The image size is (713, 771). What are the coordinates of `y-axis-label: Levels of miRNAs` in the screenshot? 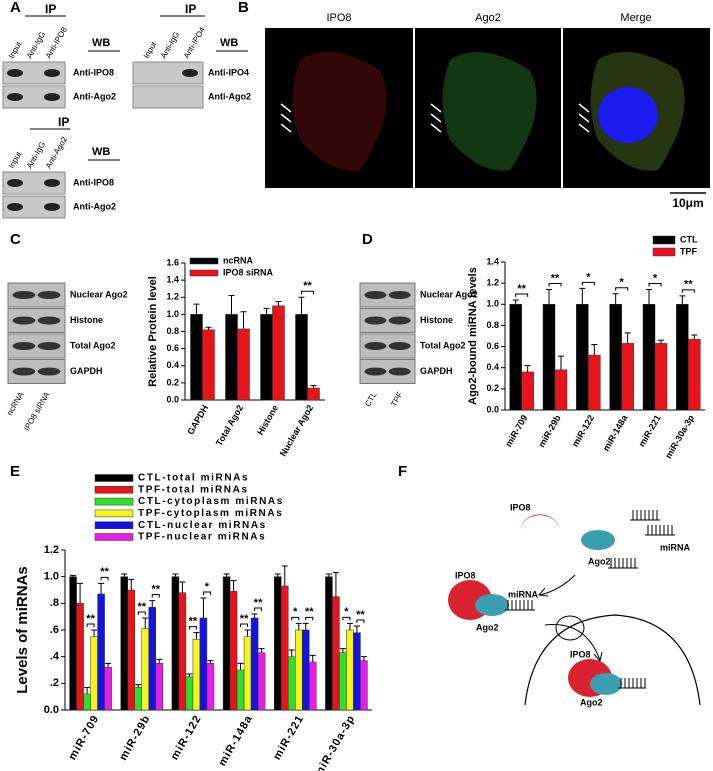 It's located at (22, 630).